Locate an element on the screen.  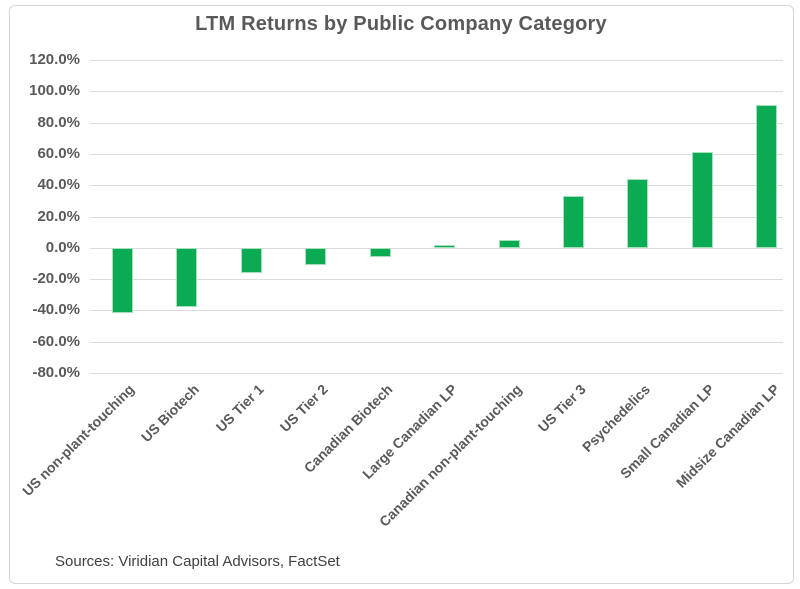
y-tick-label-20-0: -20.0% is located at coordinates (56, 279).